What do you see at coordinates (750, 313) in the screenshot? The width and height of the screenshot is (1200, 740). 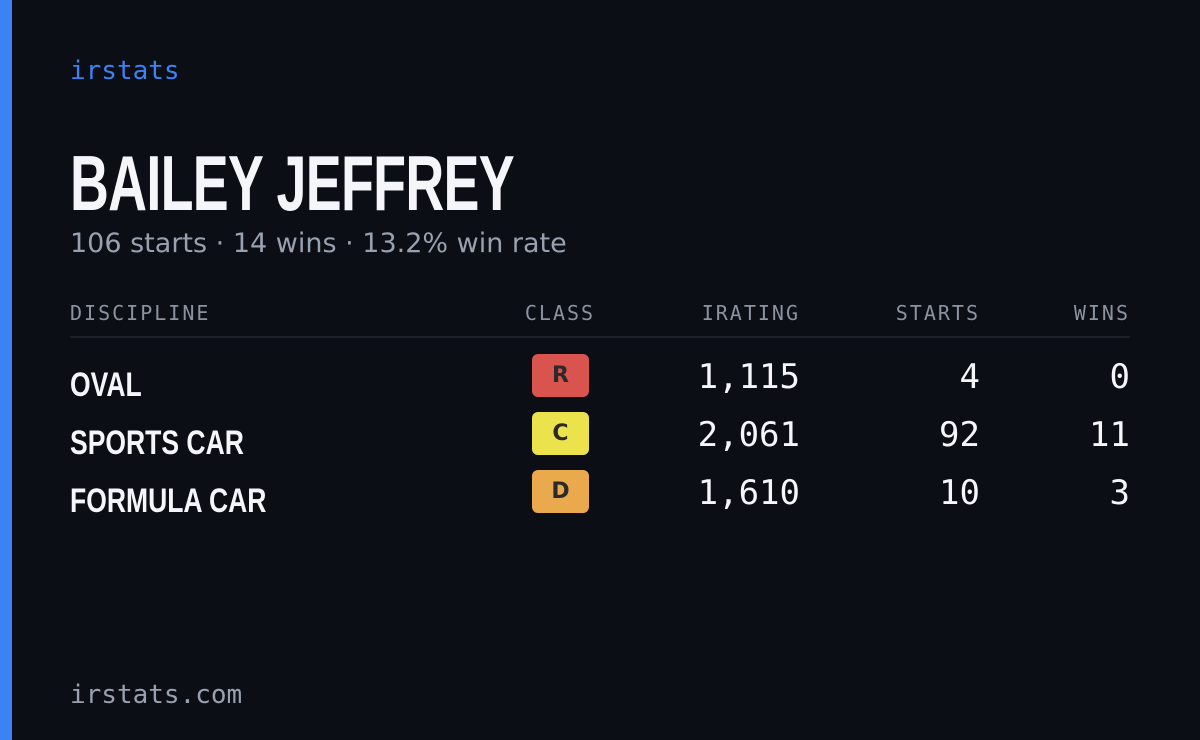 I see `column-header: IRATING` at bounding box center [750, 313].